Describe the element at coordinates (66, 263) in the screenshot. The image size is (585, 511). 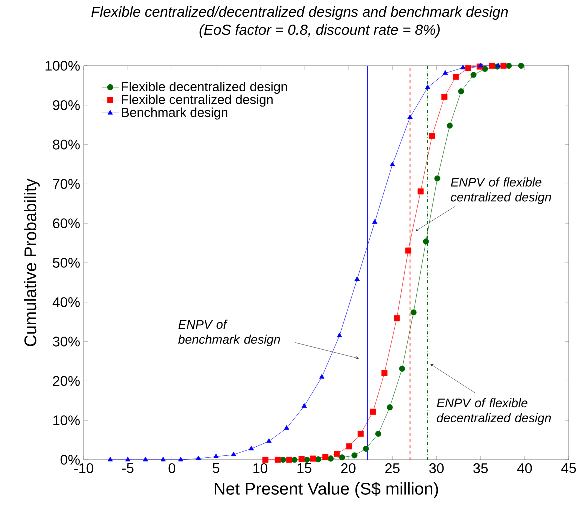
I see `y-tick-label: 50%` at that location.